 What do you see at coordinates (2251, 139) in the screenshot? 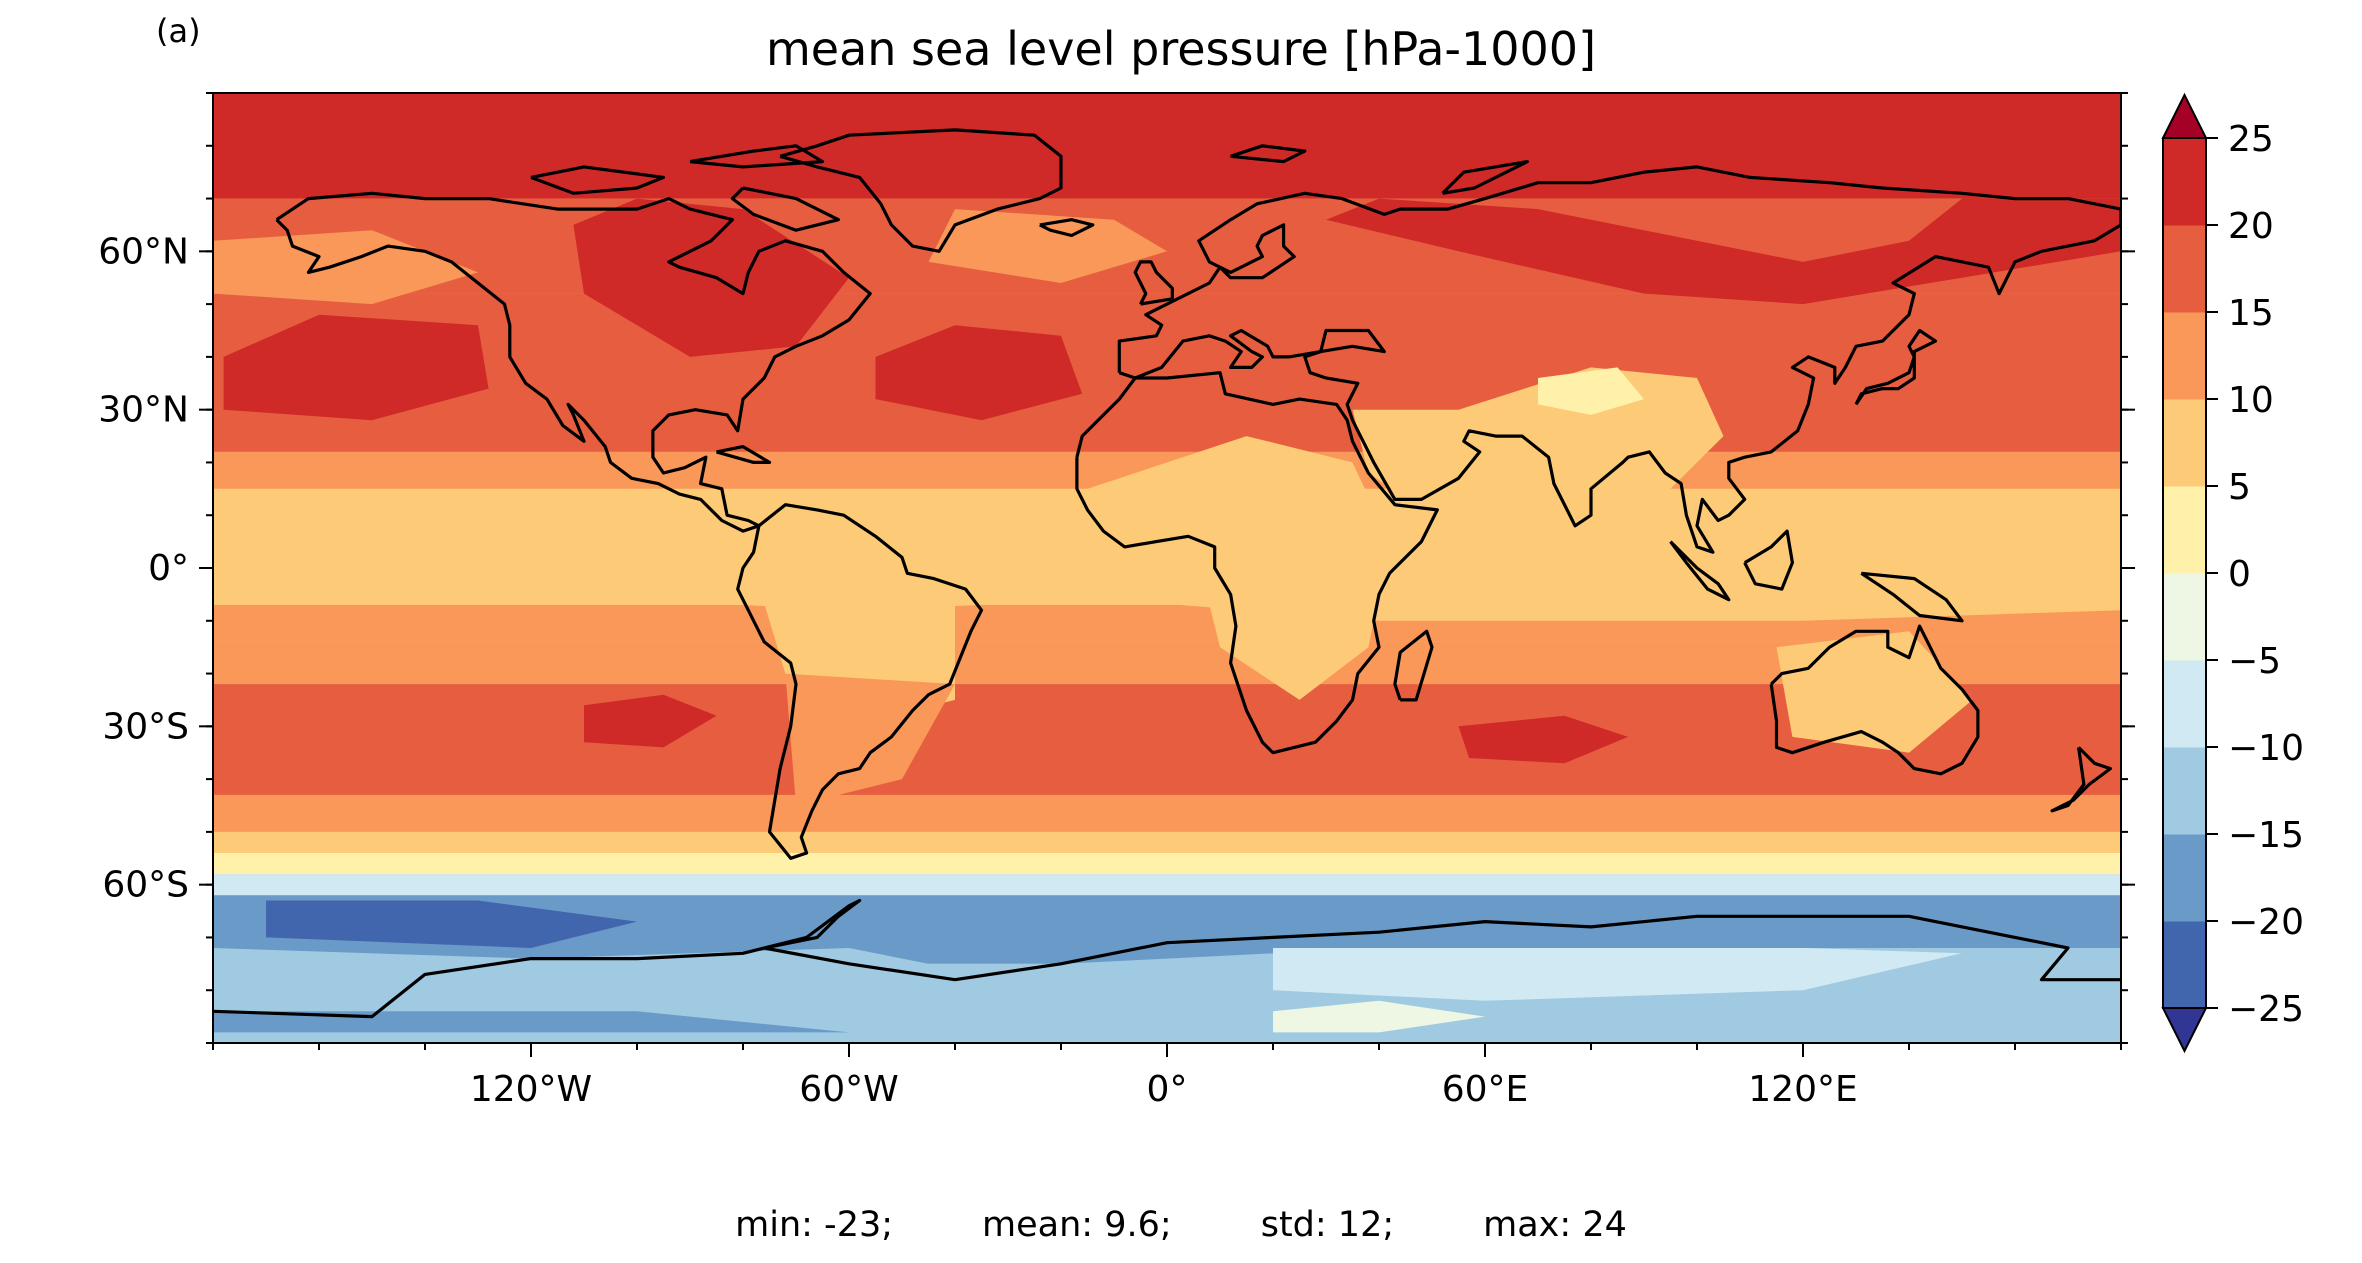
I see `colorbar-tick-label: 25` at bounding box center [2251, 139].